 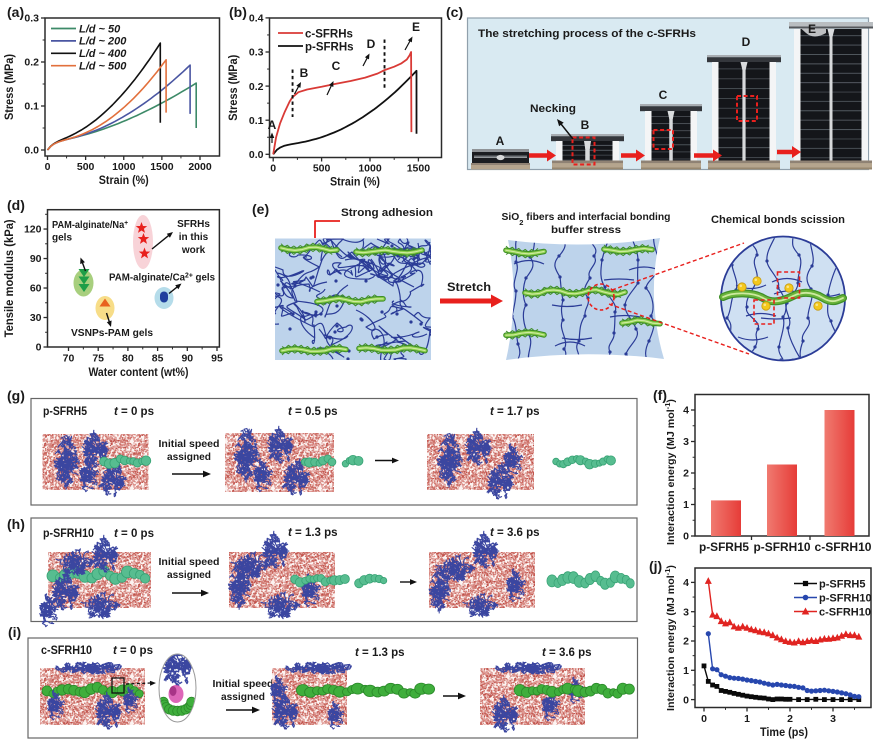 What do you see at coordinates (784, 733) in the screenshot?
I see `svg-text: Time (ps)` at bounding box center [784, 733].